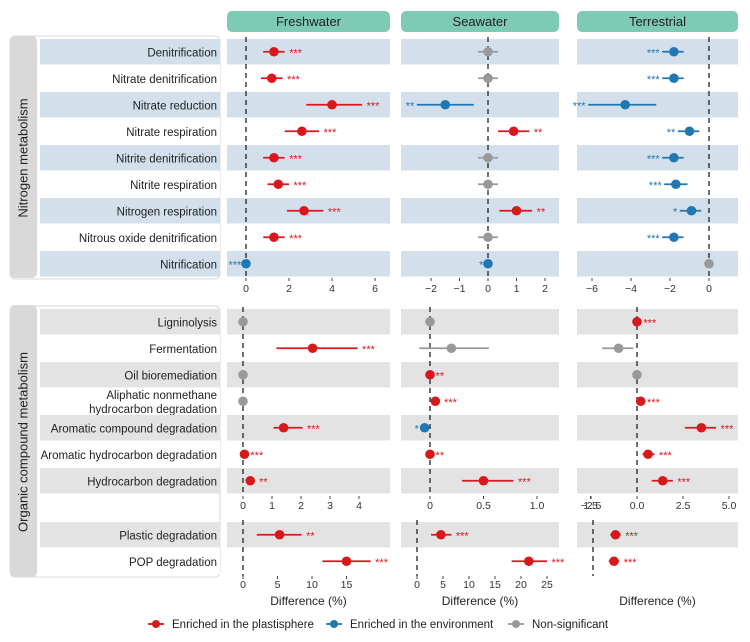 The height and width of the screenshot is (642, 750). I want to click on row-label: Fermentation, so click(183, 350).